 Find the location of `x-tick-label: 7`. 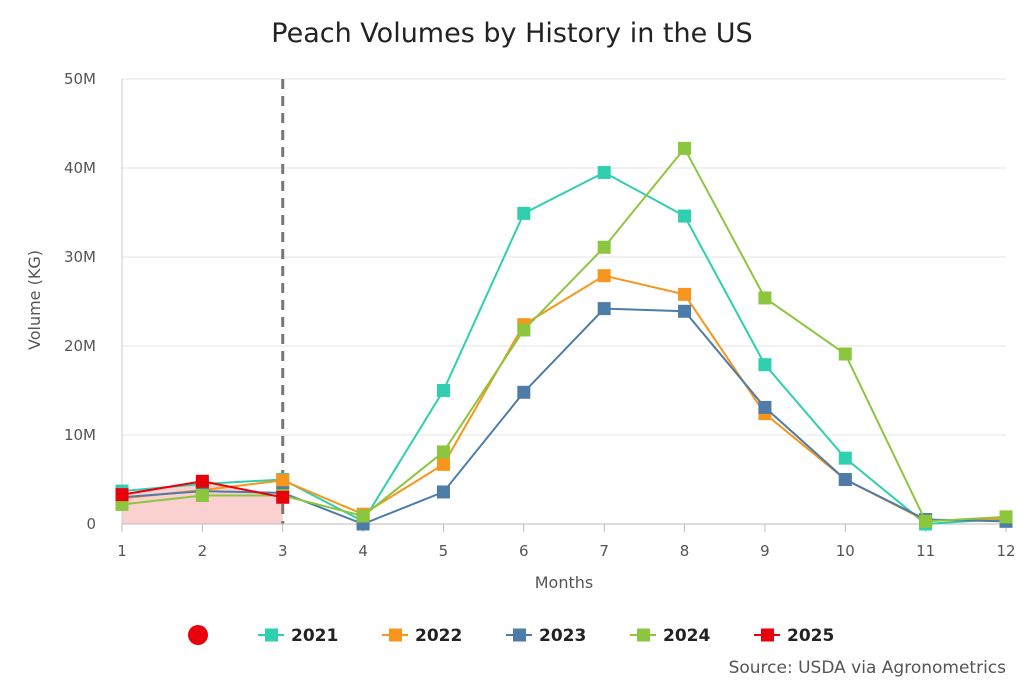

x-tick-label: 7 is located at coordinates (604, 551).